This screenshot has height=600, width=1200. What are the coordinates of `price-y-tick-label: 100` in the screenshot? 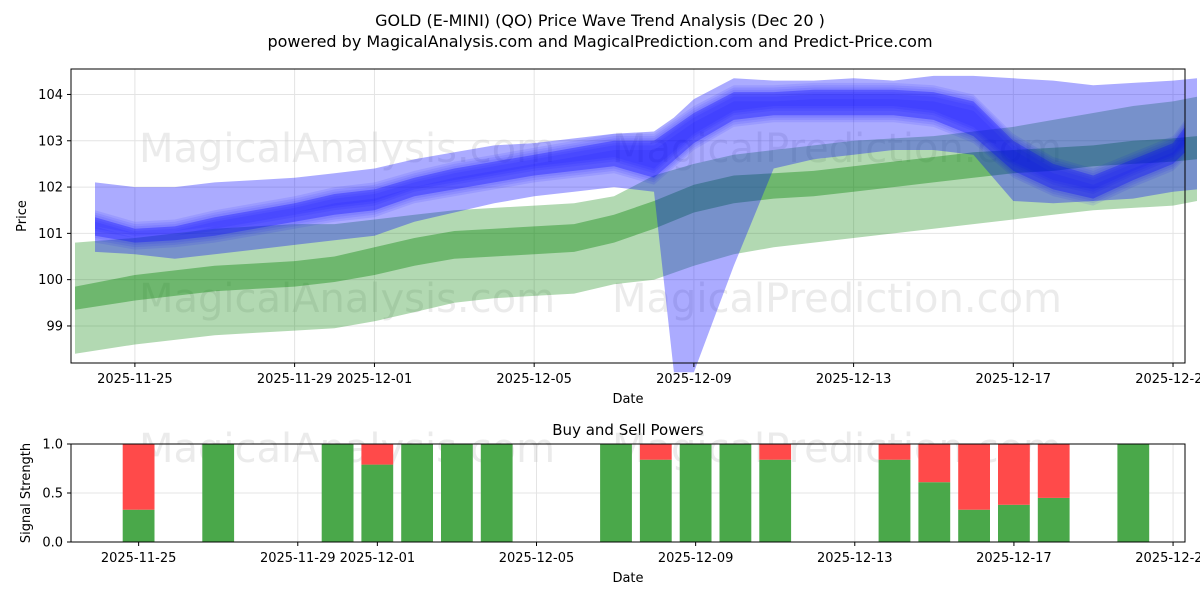 It's located at (50, 280).